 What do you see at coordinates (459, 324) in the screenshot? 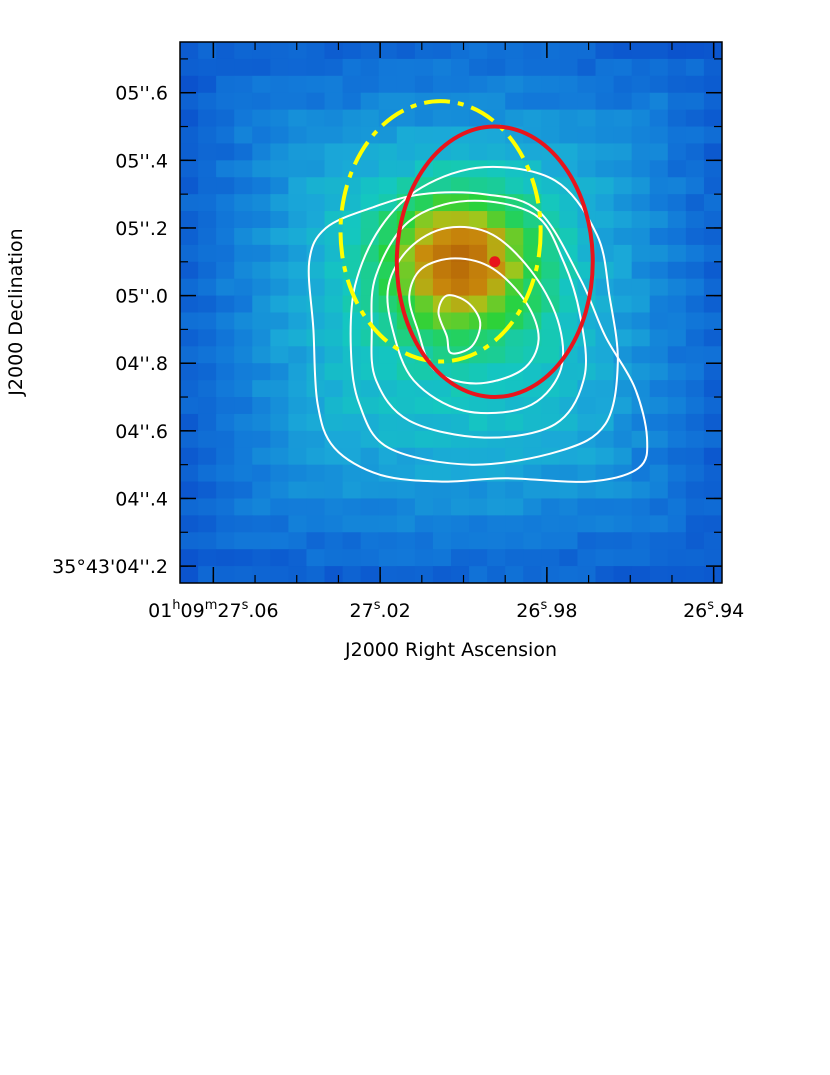
I see `contour-line` at bounding box center [459, 324].